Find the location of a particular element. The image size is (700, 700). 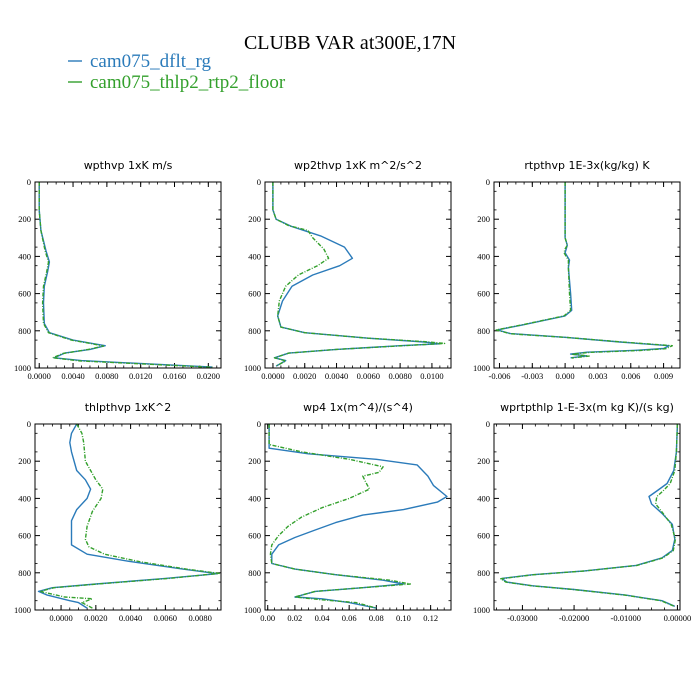

panel-title: rtpthvp 1E-3x(kg/kg) K is located at coordinates (587, 165).